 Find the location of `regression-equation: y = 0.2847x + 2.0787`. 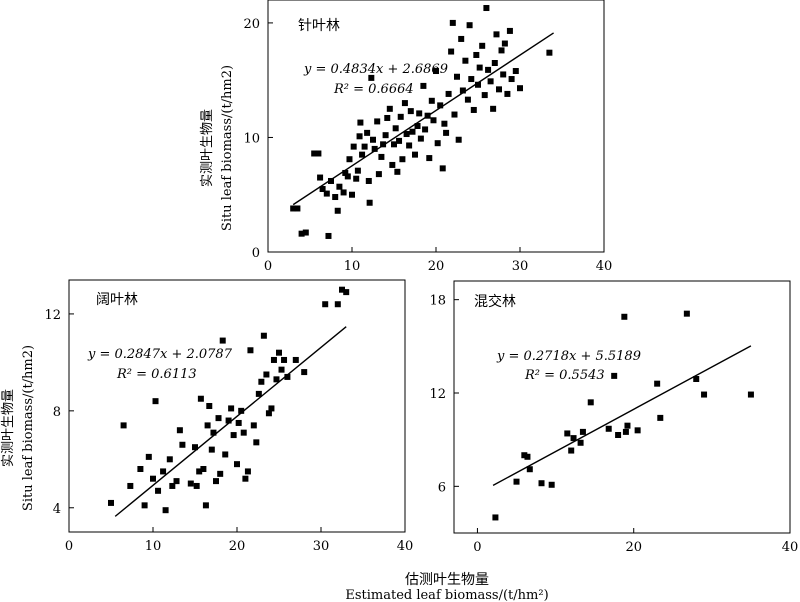

regression-equation: y = 0.2847x + 2.0787 is located at coordinates (160, 354).